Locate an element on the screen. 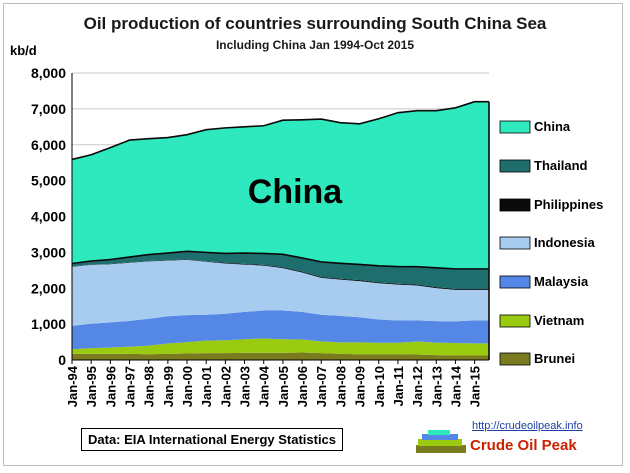 The image size is (630, 473). area-malaysia is located at coordinates (280, 330).